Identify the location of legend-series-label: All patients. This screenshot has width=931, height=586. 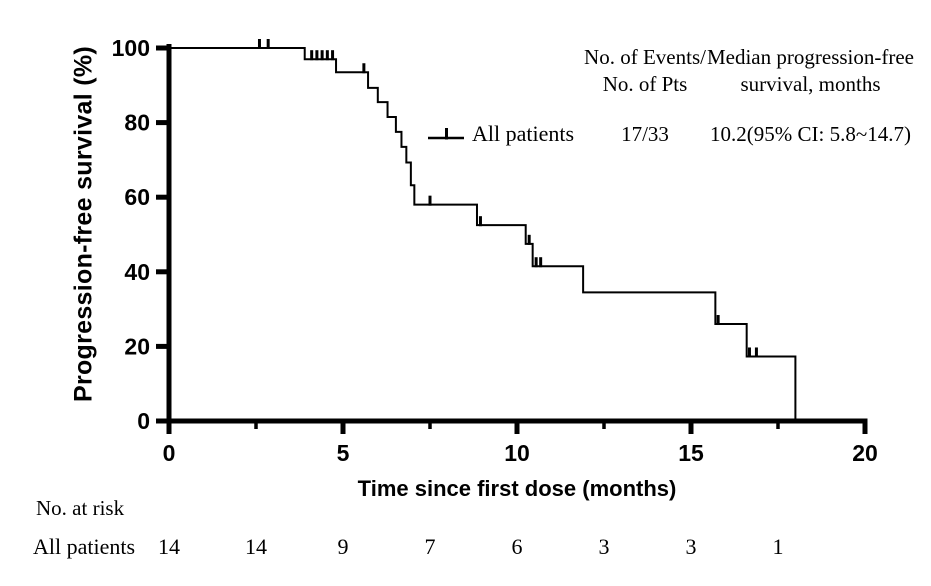
(523, 133).